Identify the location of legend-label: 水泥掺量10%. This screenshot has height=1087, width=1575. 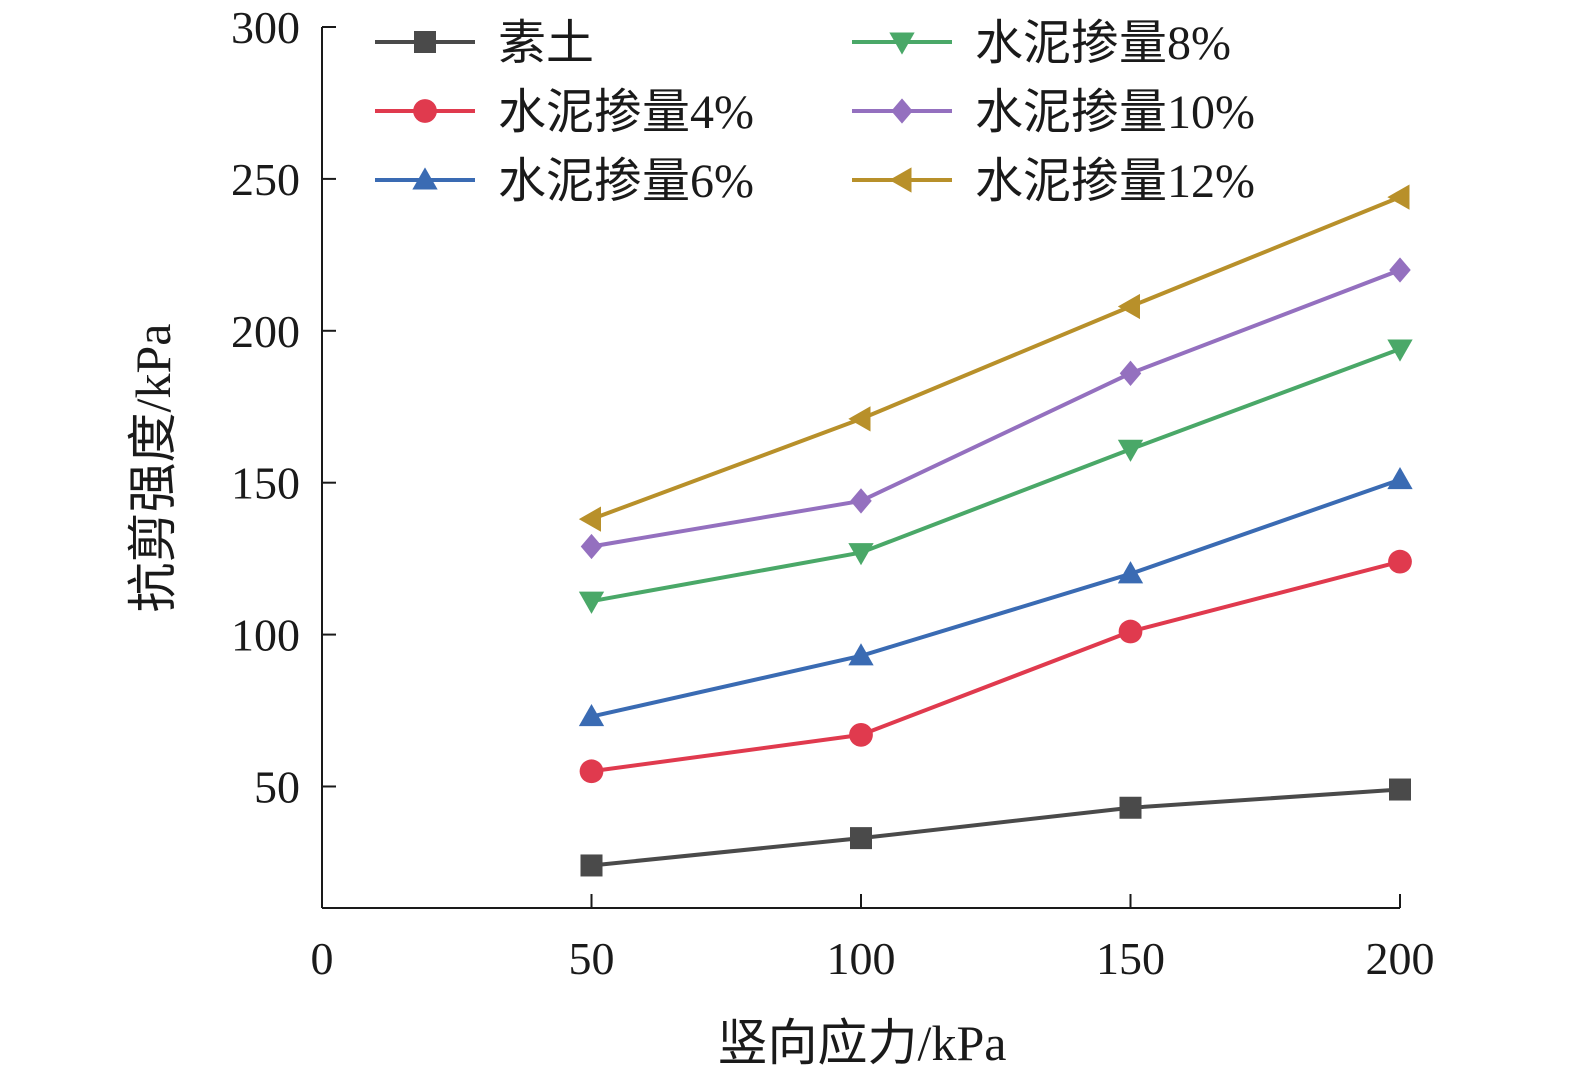
(1115, 112).